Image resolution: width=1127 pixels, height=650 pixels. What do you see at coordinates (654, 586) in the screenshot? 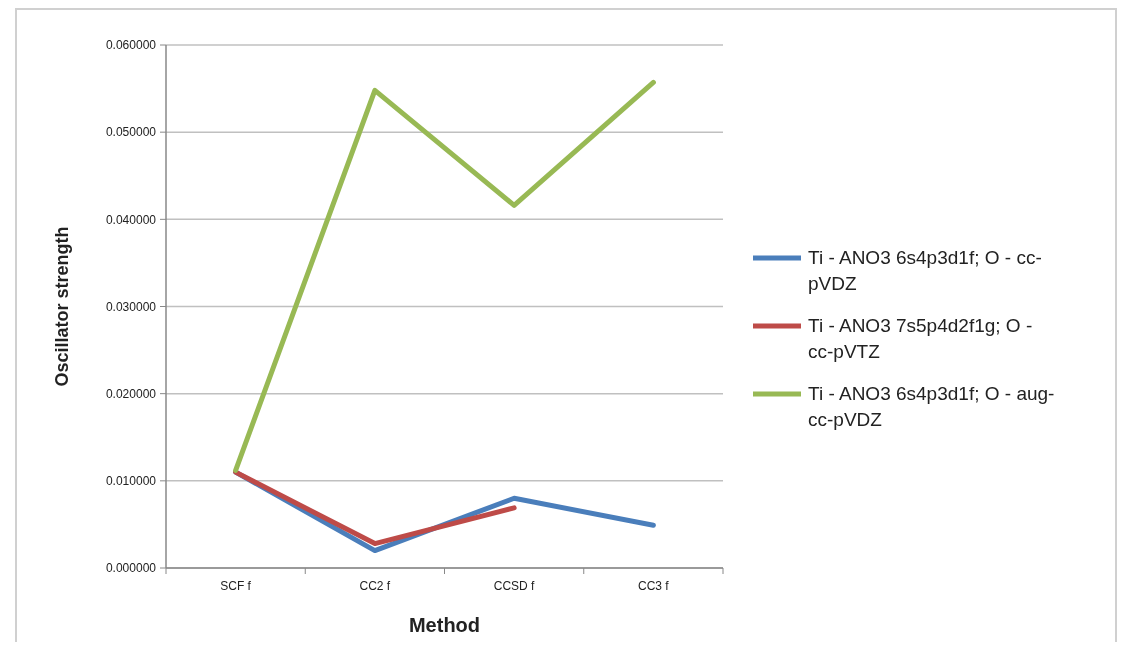
I see `x-tick-label: CC3 f` at bounding box center [654, 586].